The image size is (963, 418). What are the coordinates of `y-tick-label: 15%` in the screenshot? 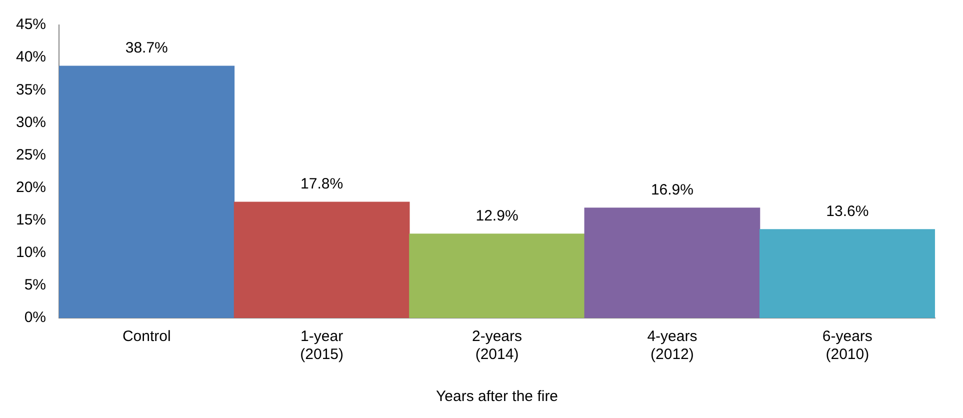 It's located at (31, 219).